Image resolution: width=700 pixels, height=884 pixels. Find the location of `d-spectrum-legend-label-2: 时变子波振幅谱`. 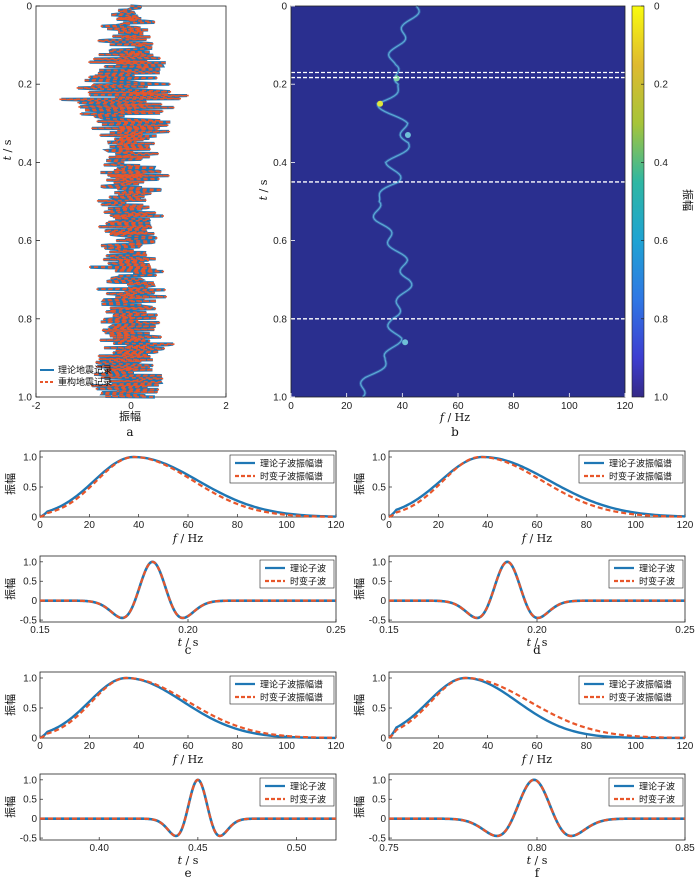

d-spectrum-legend-label-2: 时变子波振幅谱 is located at coordinates (640, 477).